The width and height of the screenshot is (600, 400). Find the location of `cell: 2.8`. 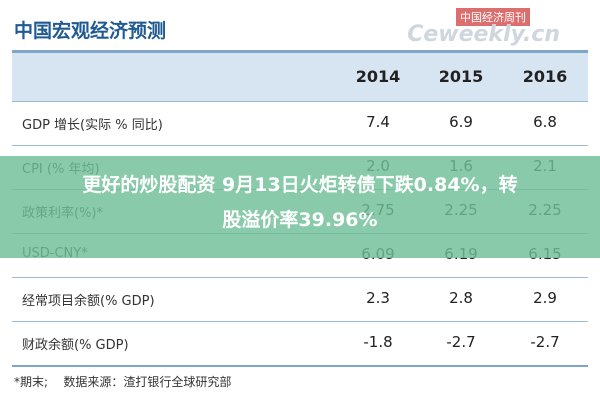

cell: 2.8 is located at coordinates (461, 298).